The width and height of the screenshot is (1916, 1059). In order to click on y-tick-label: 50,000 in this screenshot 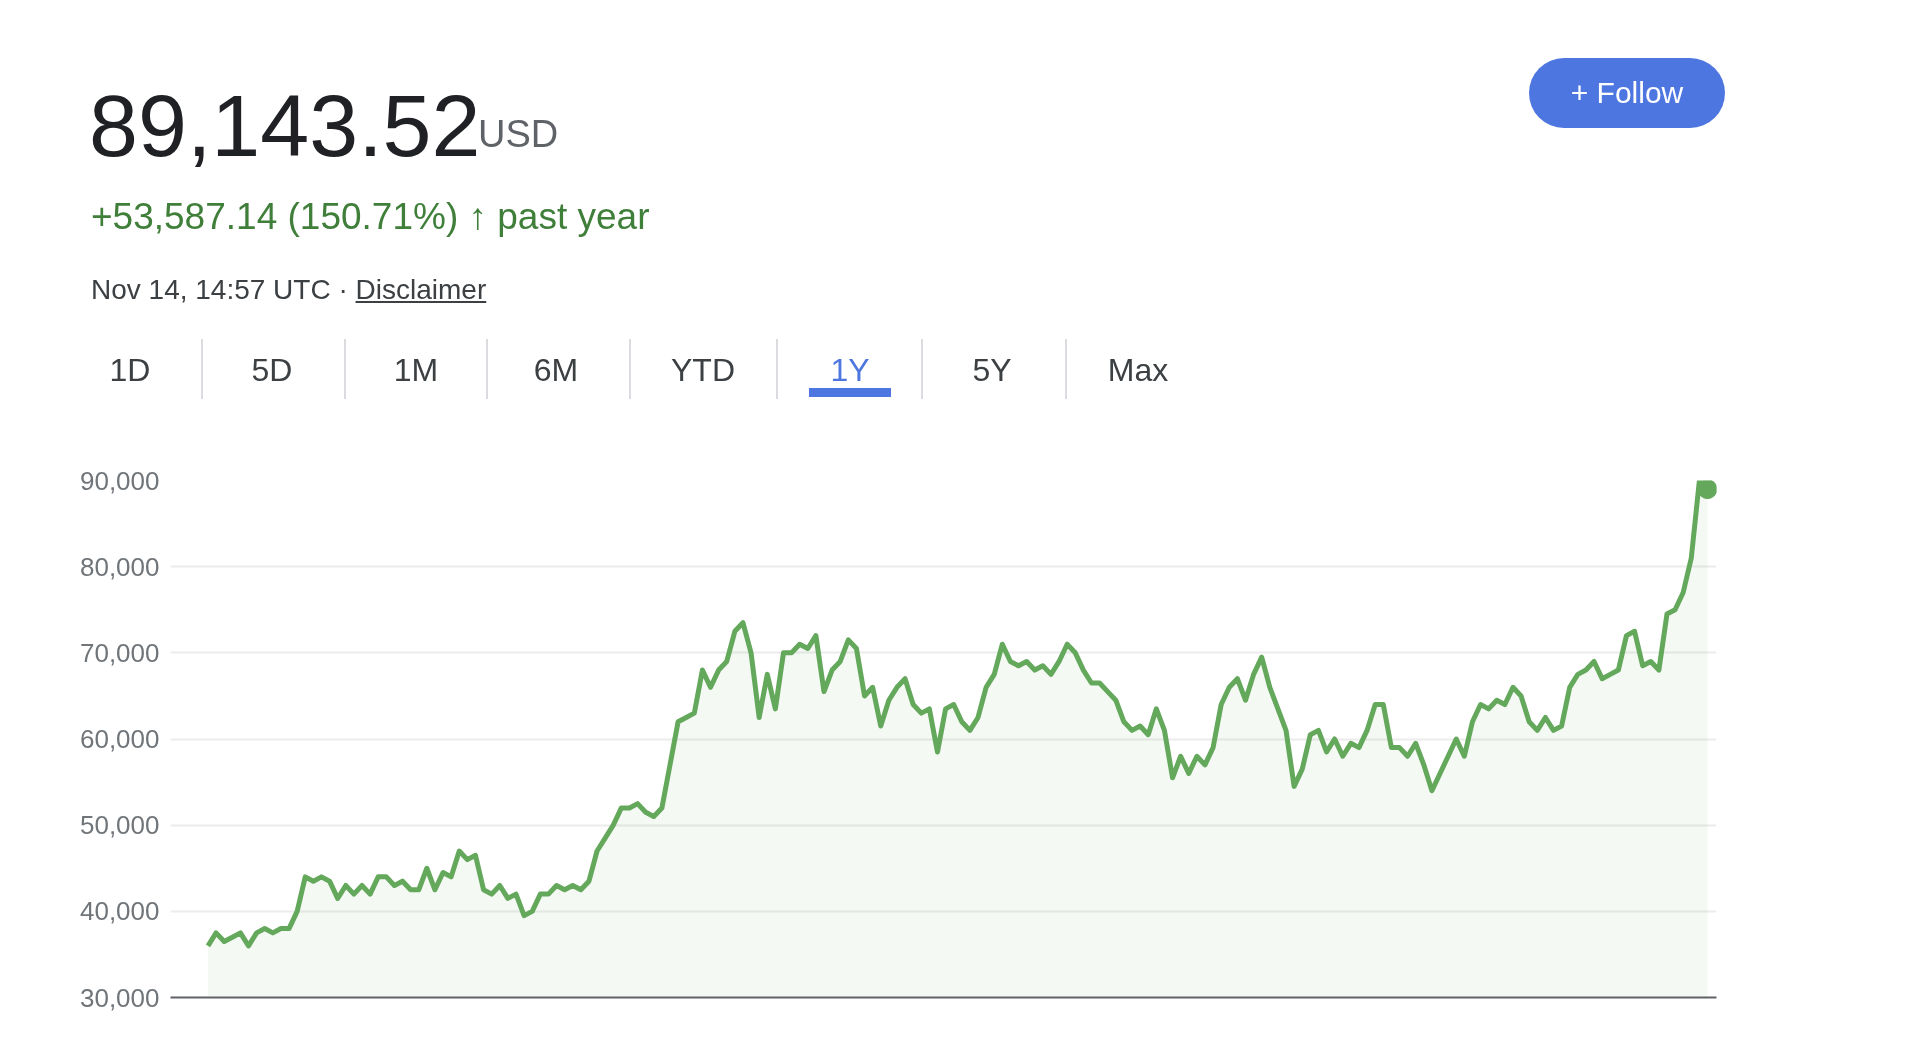, I will do `click(119, 825)`.